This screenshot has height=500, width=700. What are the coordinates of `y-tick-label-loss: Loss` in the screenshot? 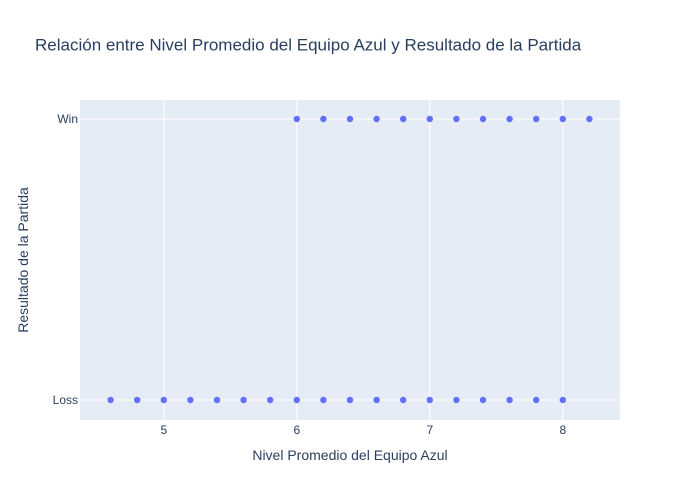 It's located at (65, 400).